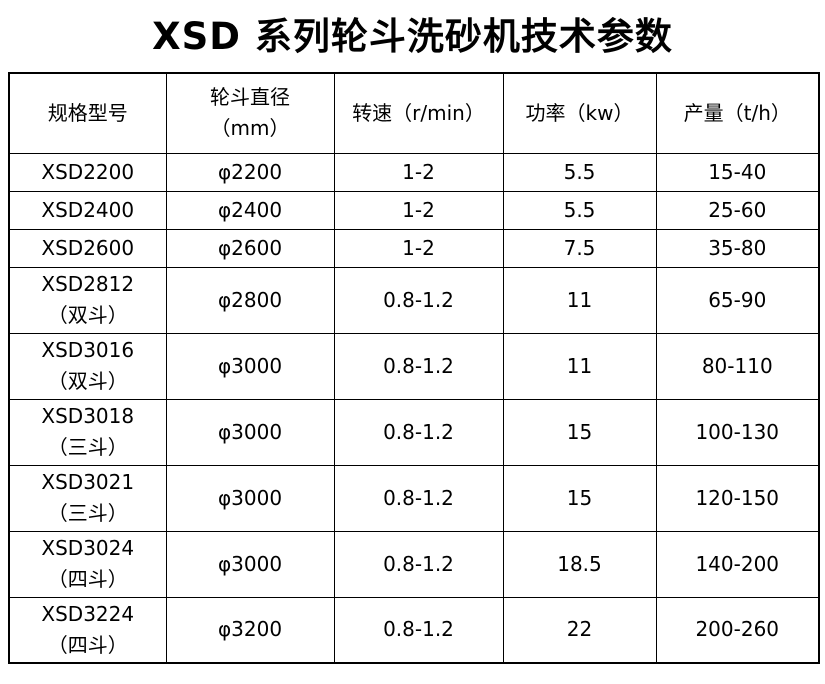  I want to click on table-row: XSD3016 （双斗） φ3000 0.8-1.2 11 80-110, so click(414, 366).